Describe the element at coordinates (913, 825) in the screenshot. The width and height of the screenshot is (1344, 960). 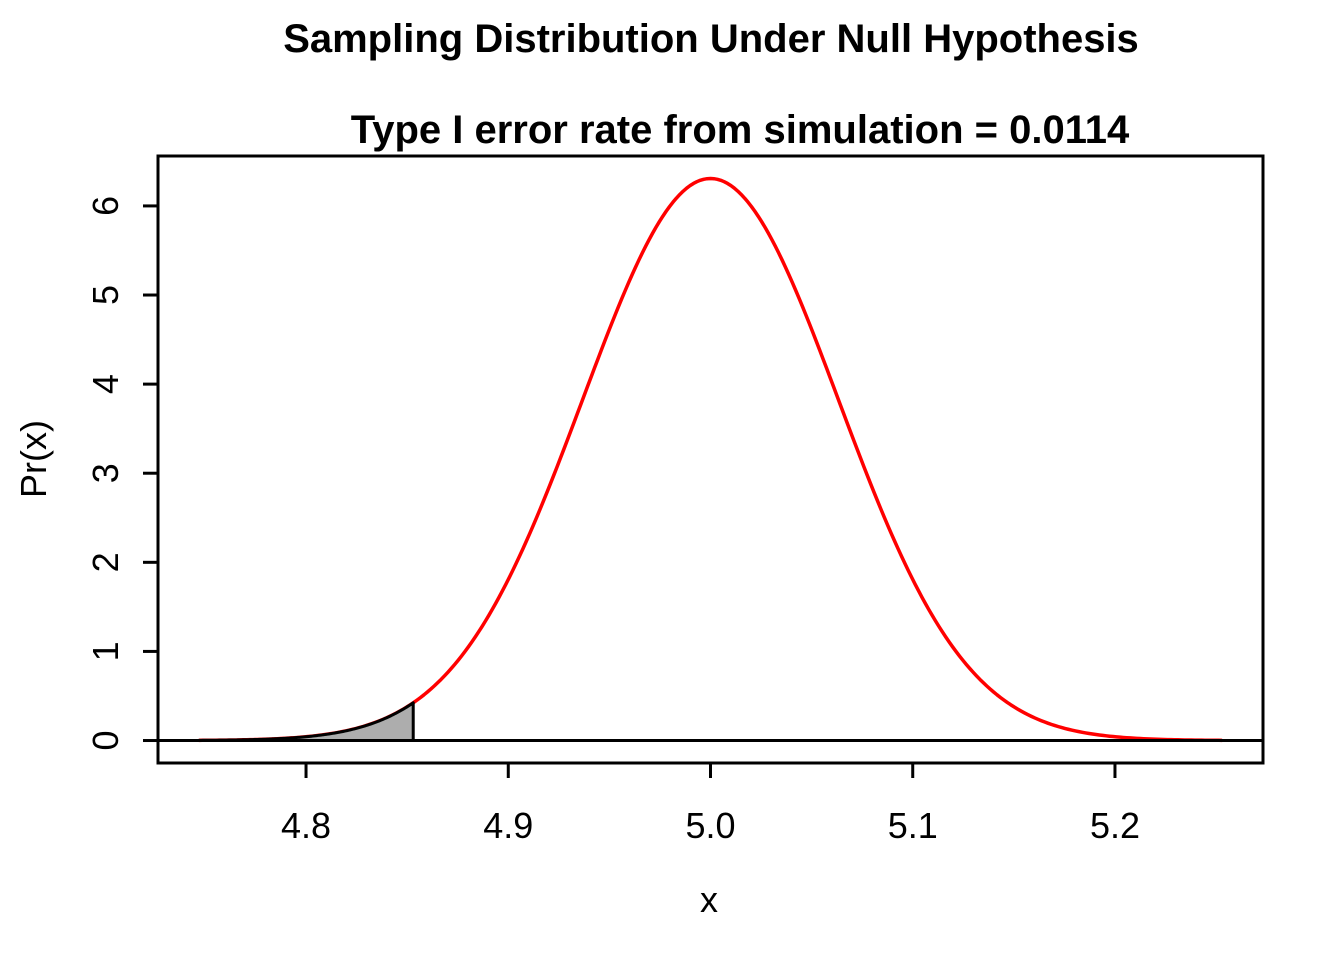
I see `x-tick-label: 5.1` at that location.